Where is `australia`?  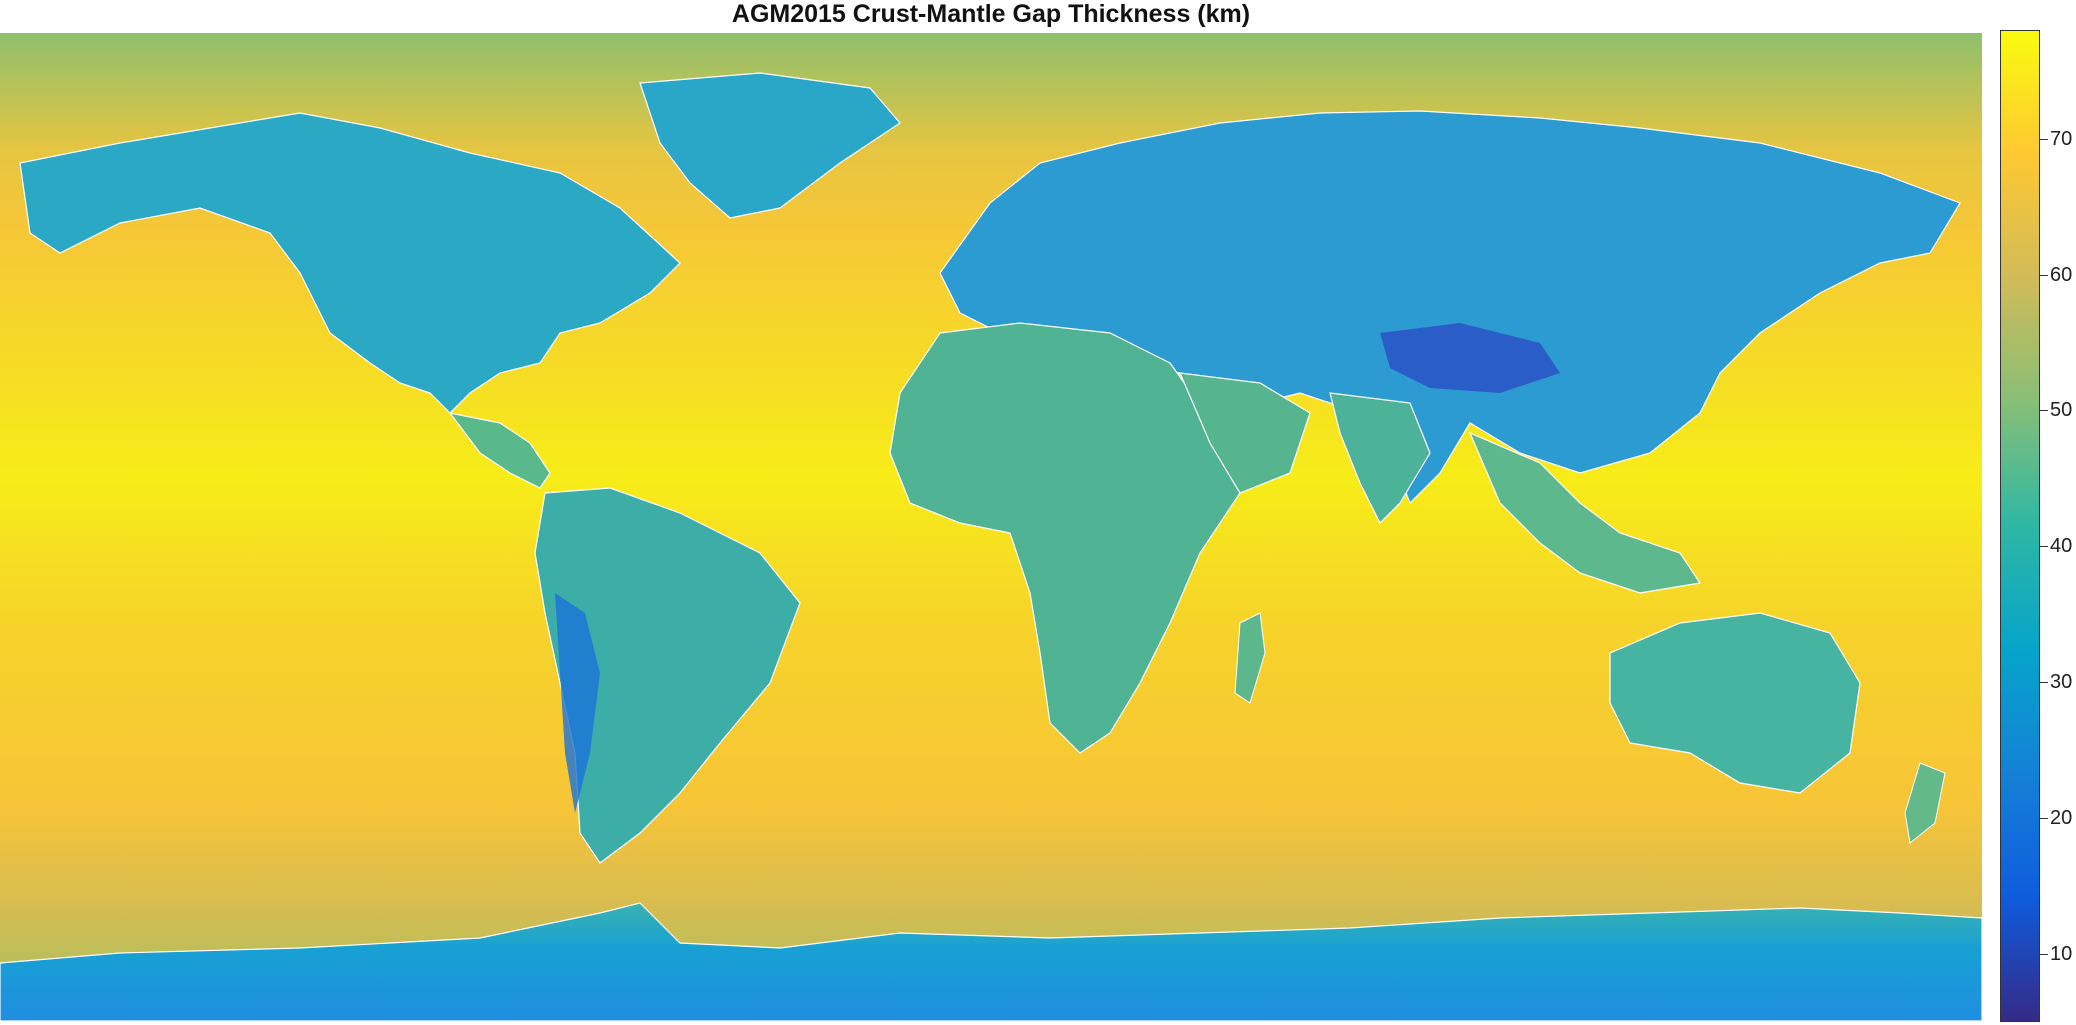 australia is located at coordinates (1735, 703).